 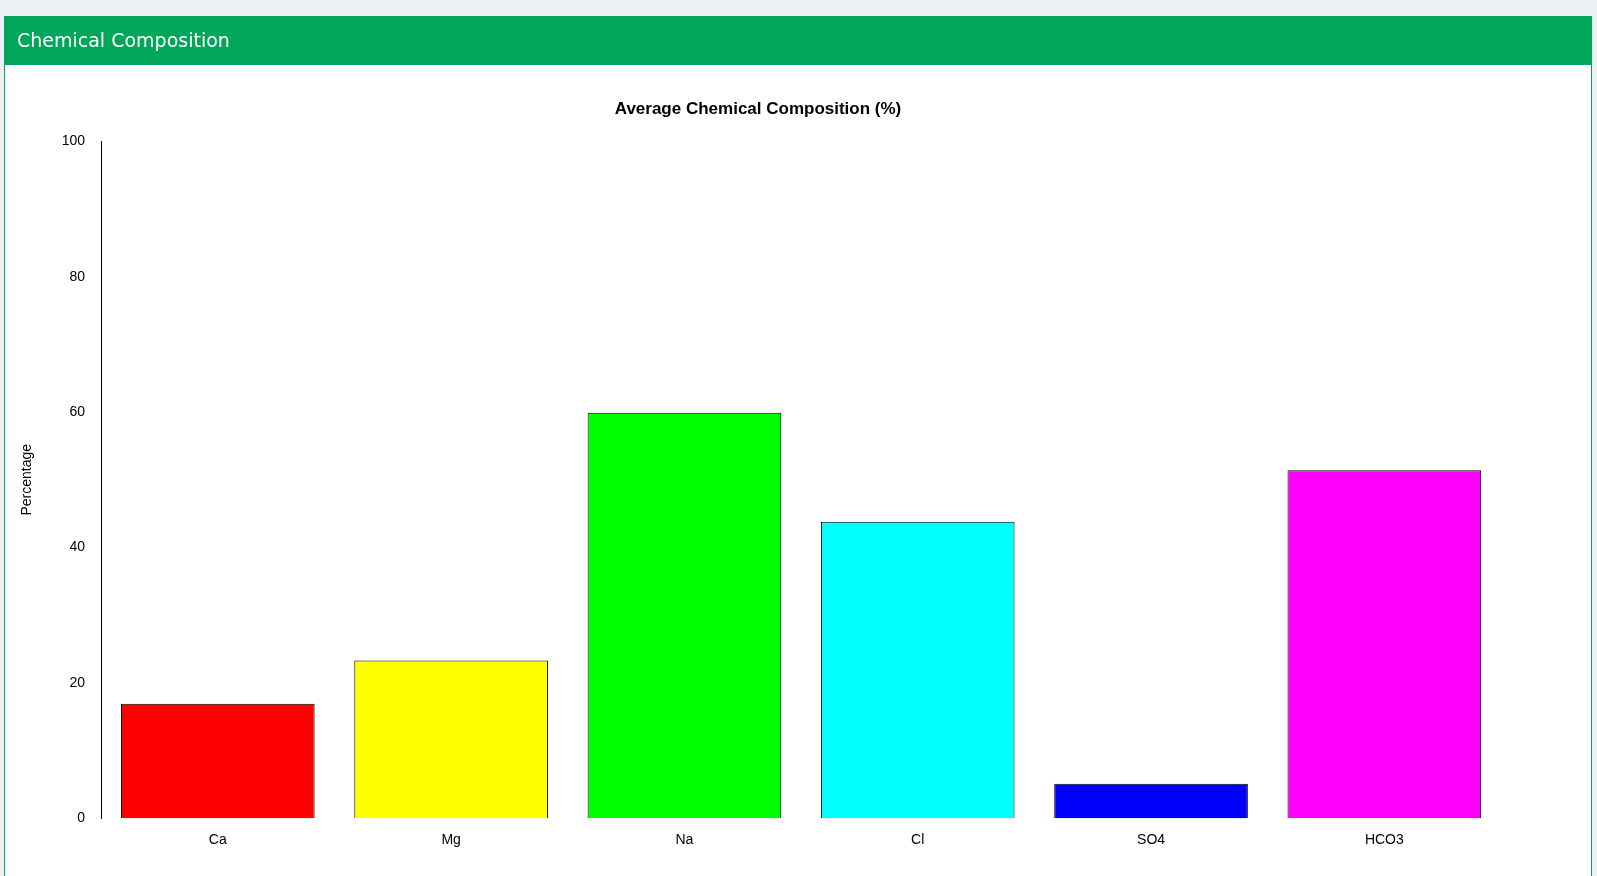 I want to click on x-tick-label: Na, so click(x=684, y=839).